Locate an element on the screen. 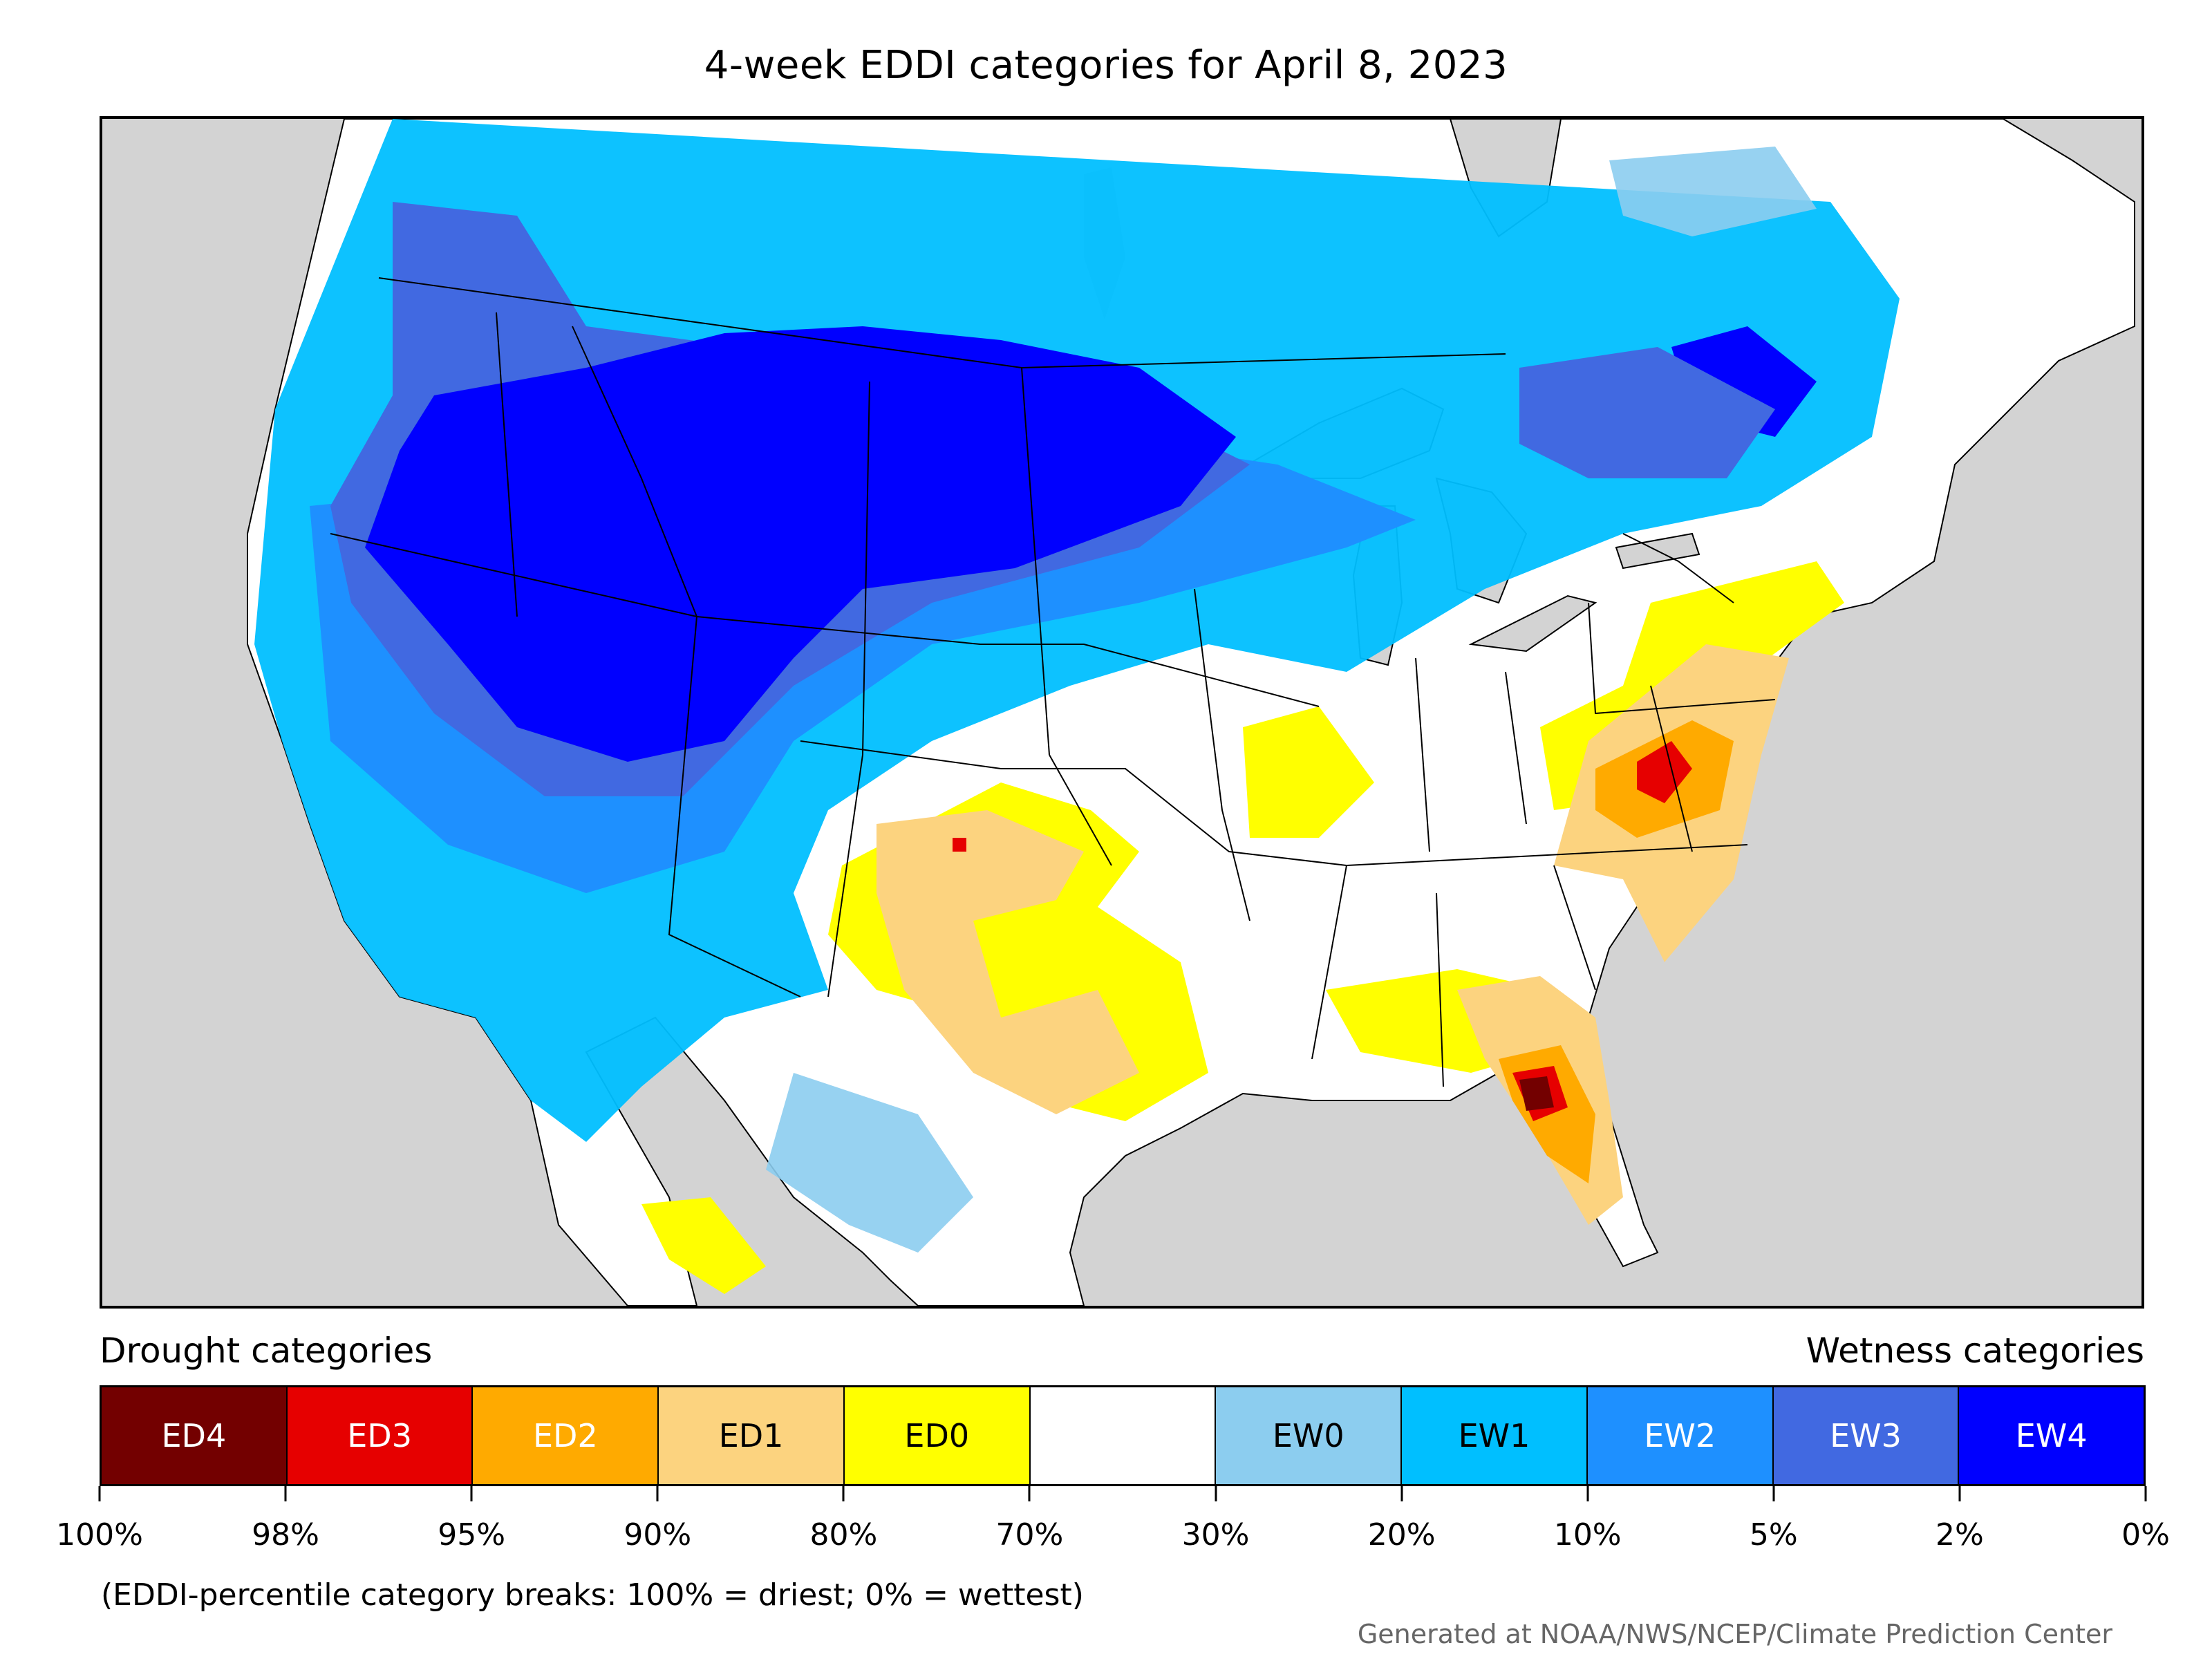 Image resolution: width=2212 pixels, height=1659 pixels. ew4-region is located at coordinates (800, 544).